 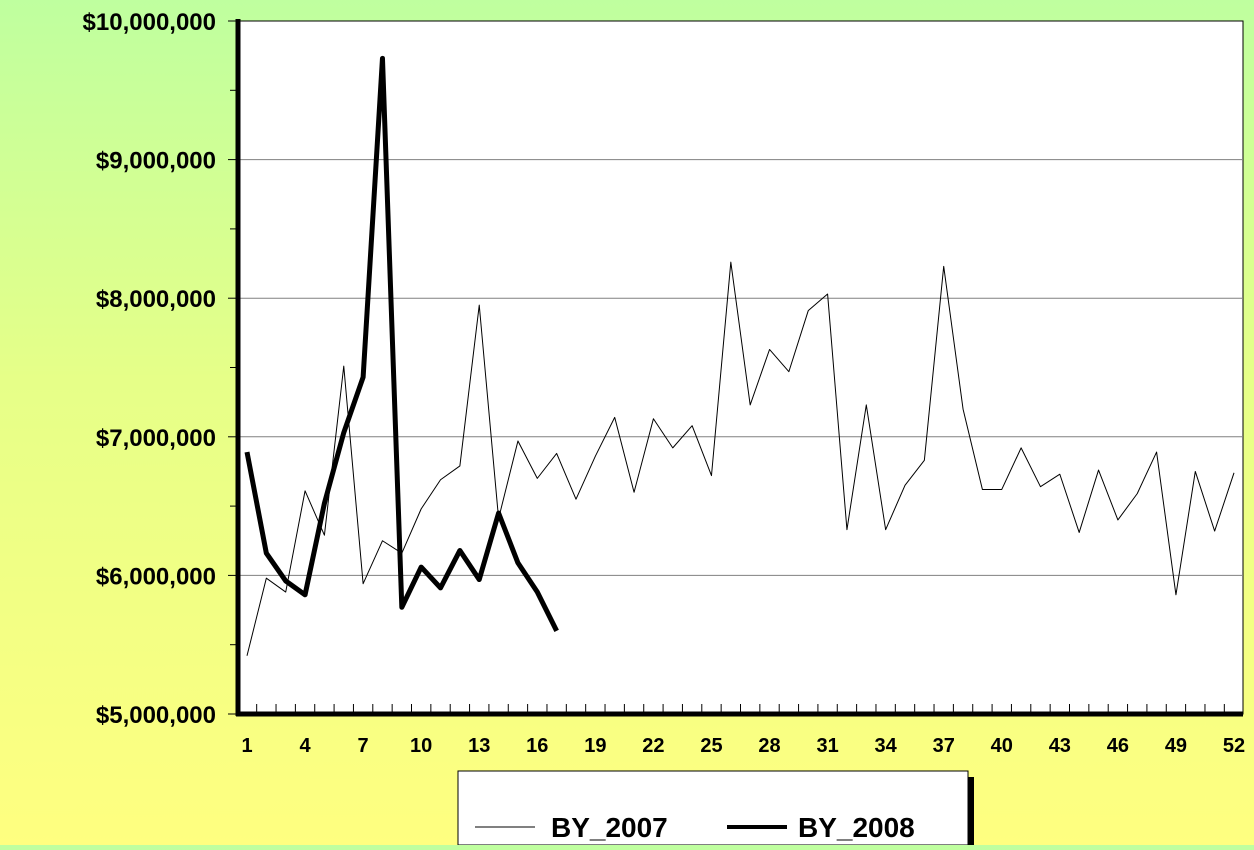 I want to click on x-tick-label: 34, so click(x=886, y=746).